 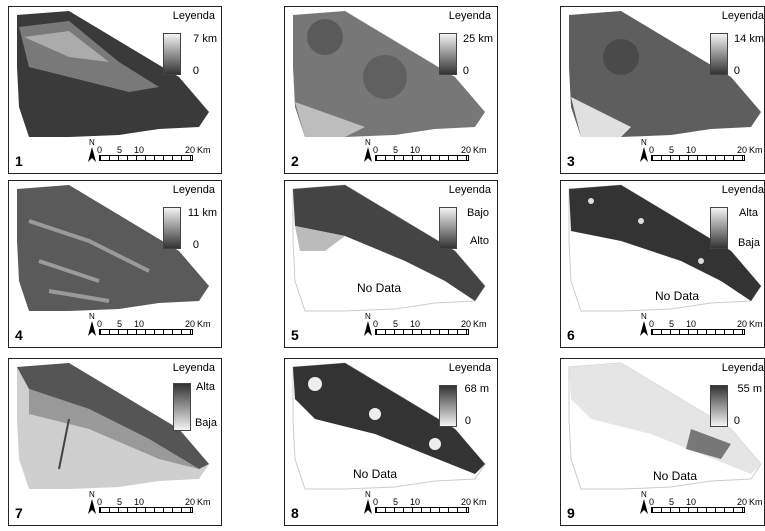 I want to click on legend-max: 7 km, so click(x=205, y=39).